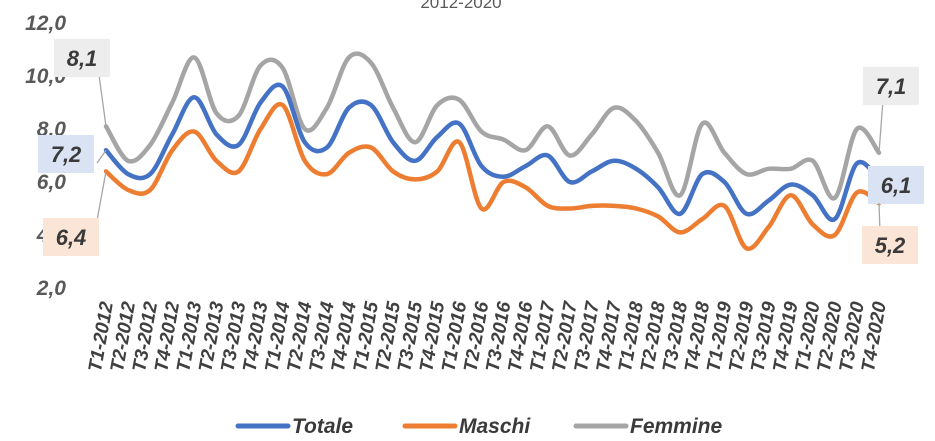  Describe the element at coordinates (890, 245) in the screenshot. I see `callout-label: 5,2` at that location.